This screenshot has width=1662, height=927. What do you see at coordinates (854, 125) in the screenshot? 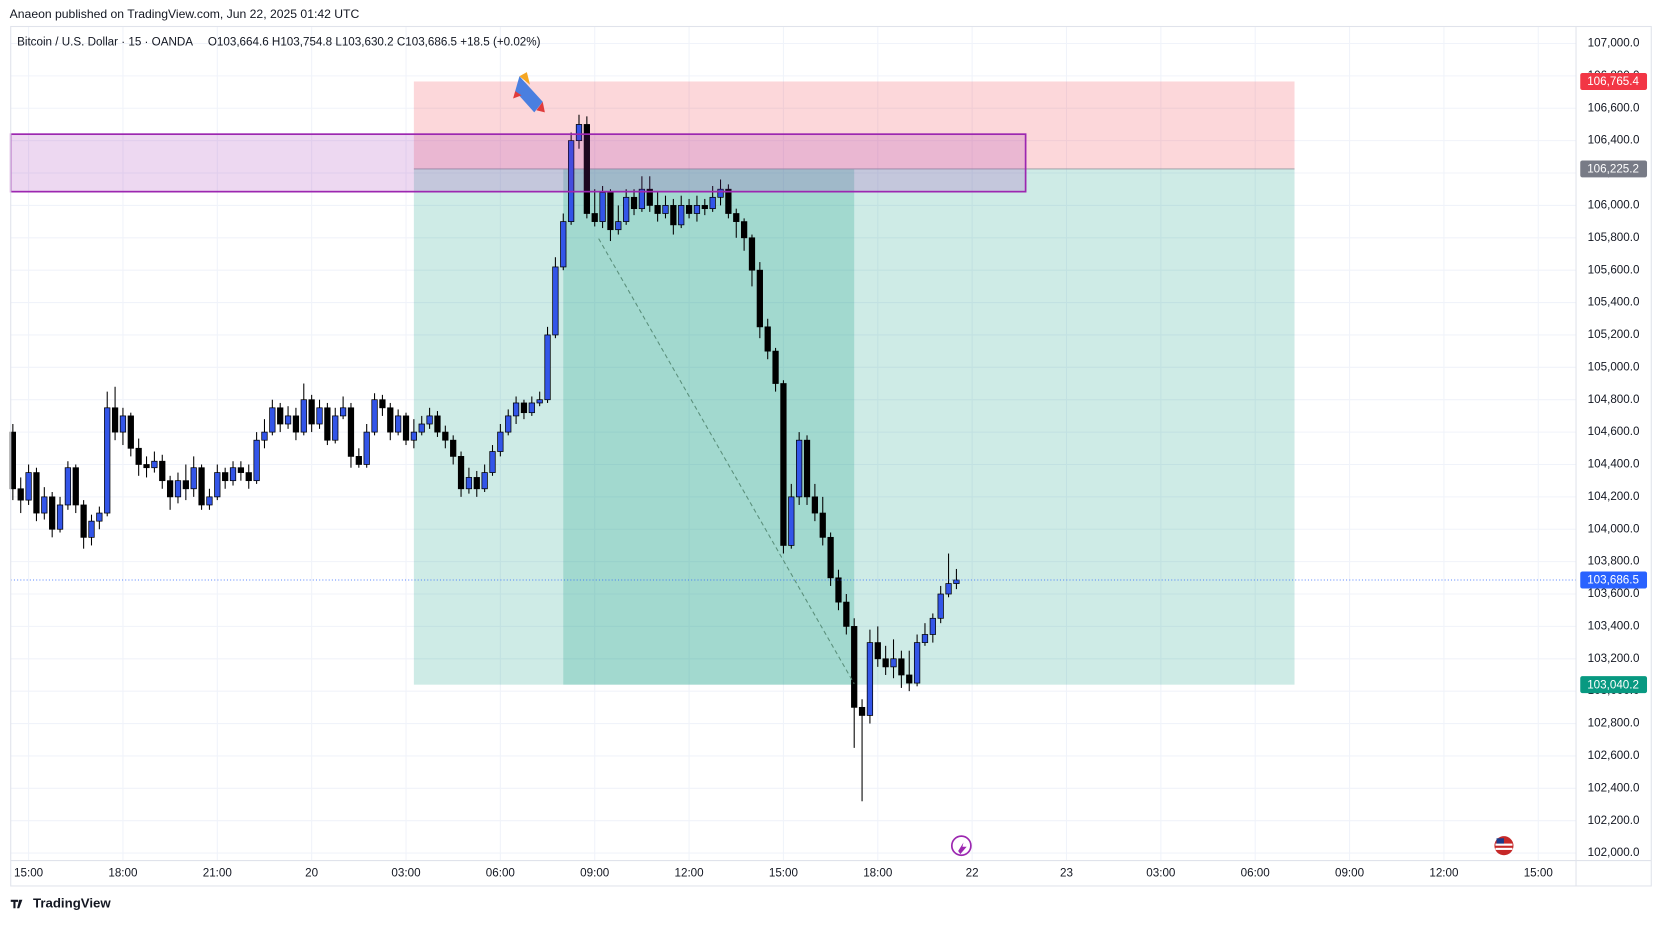
I see `stop-zone` at bounding box center [854, 125].